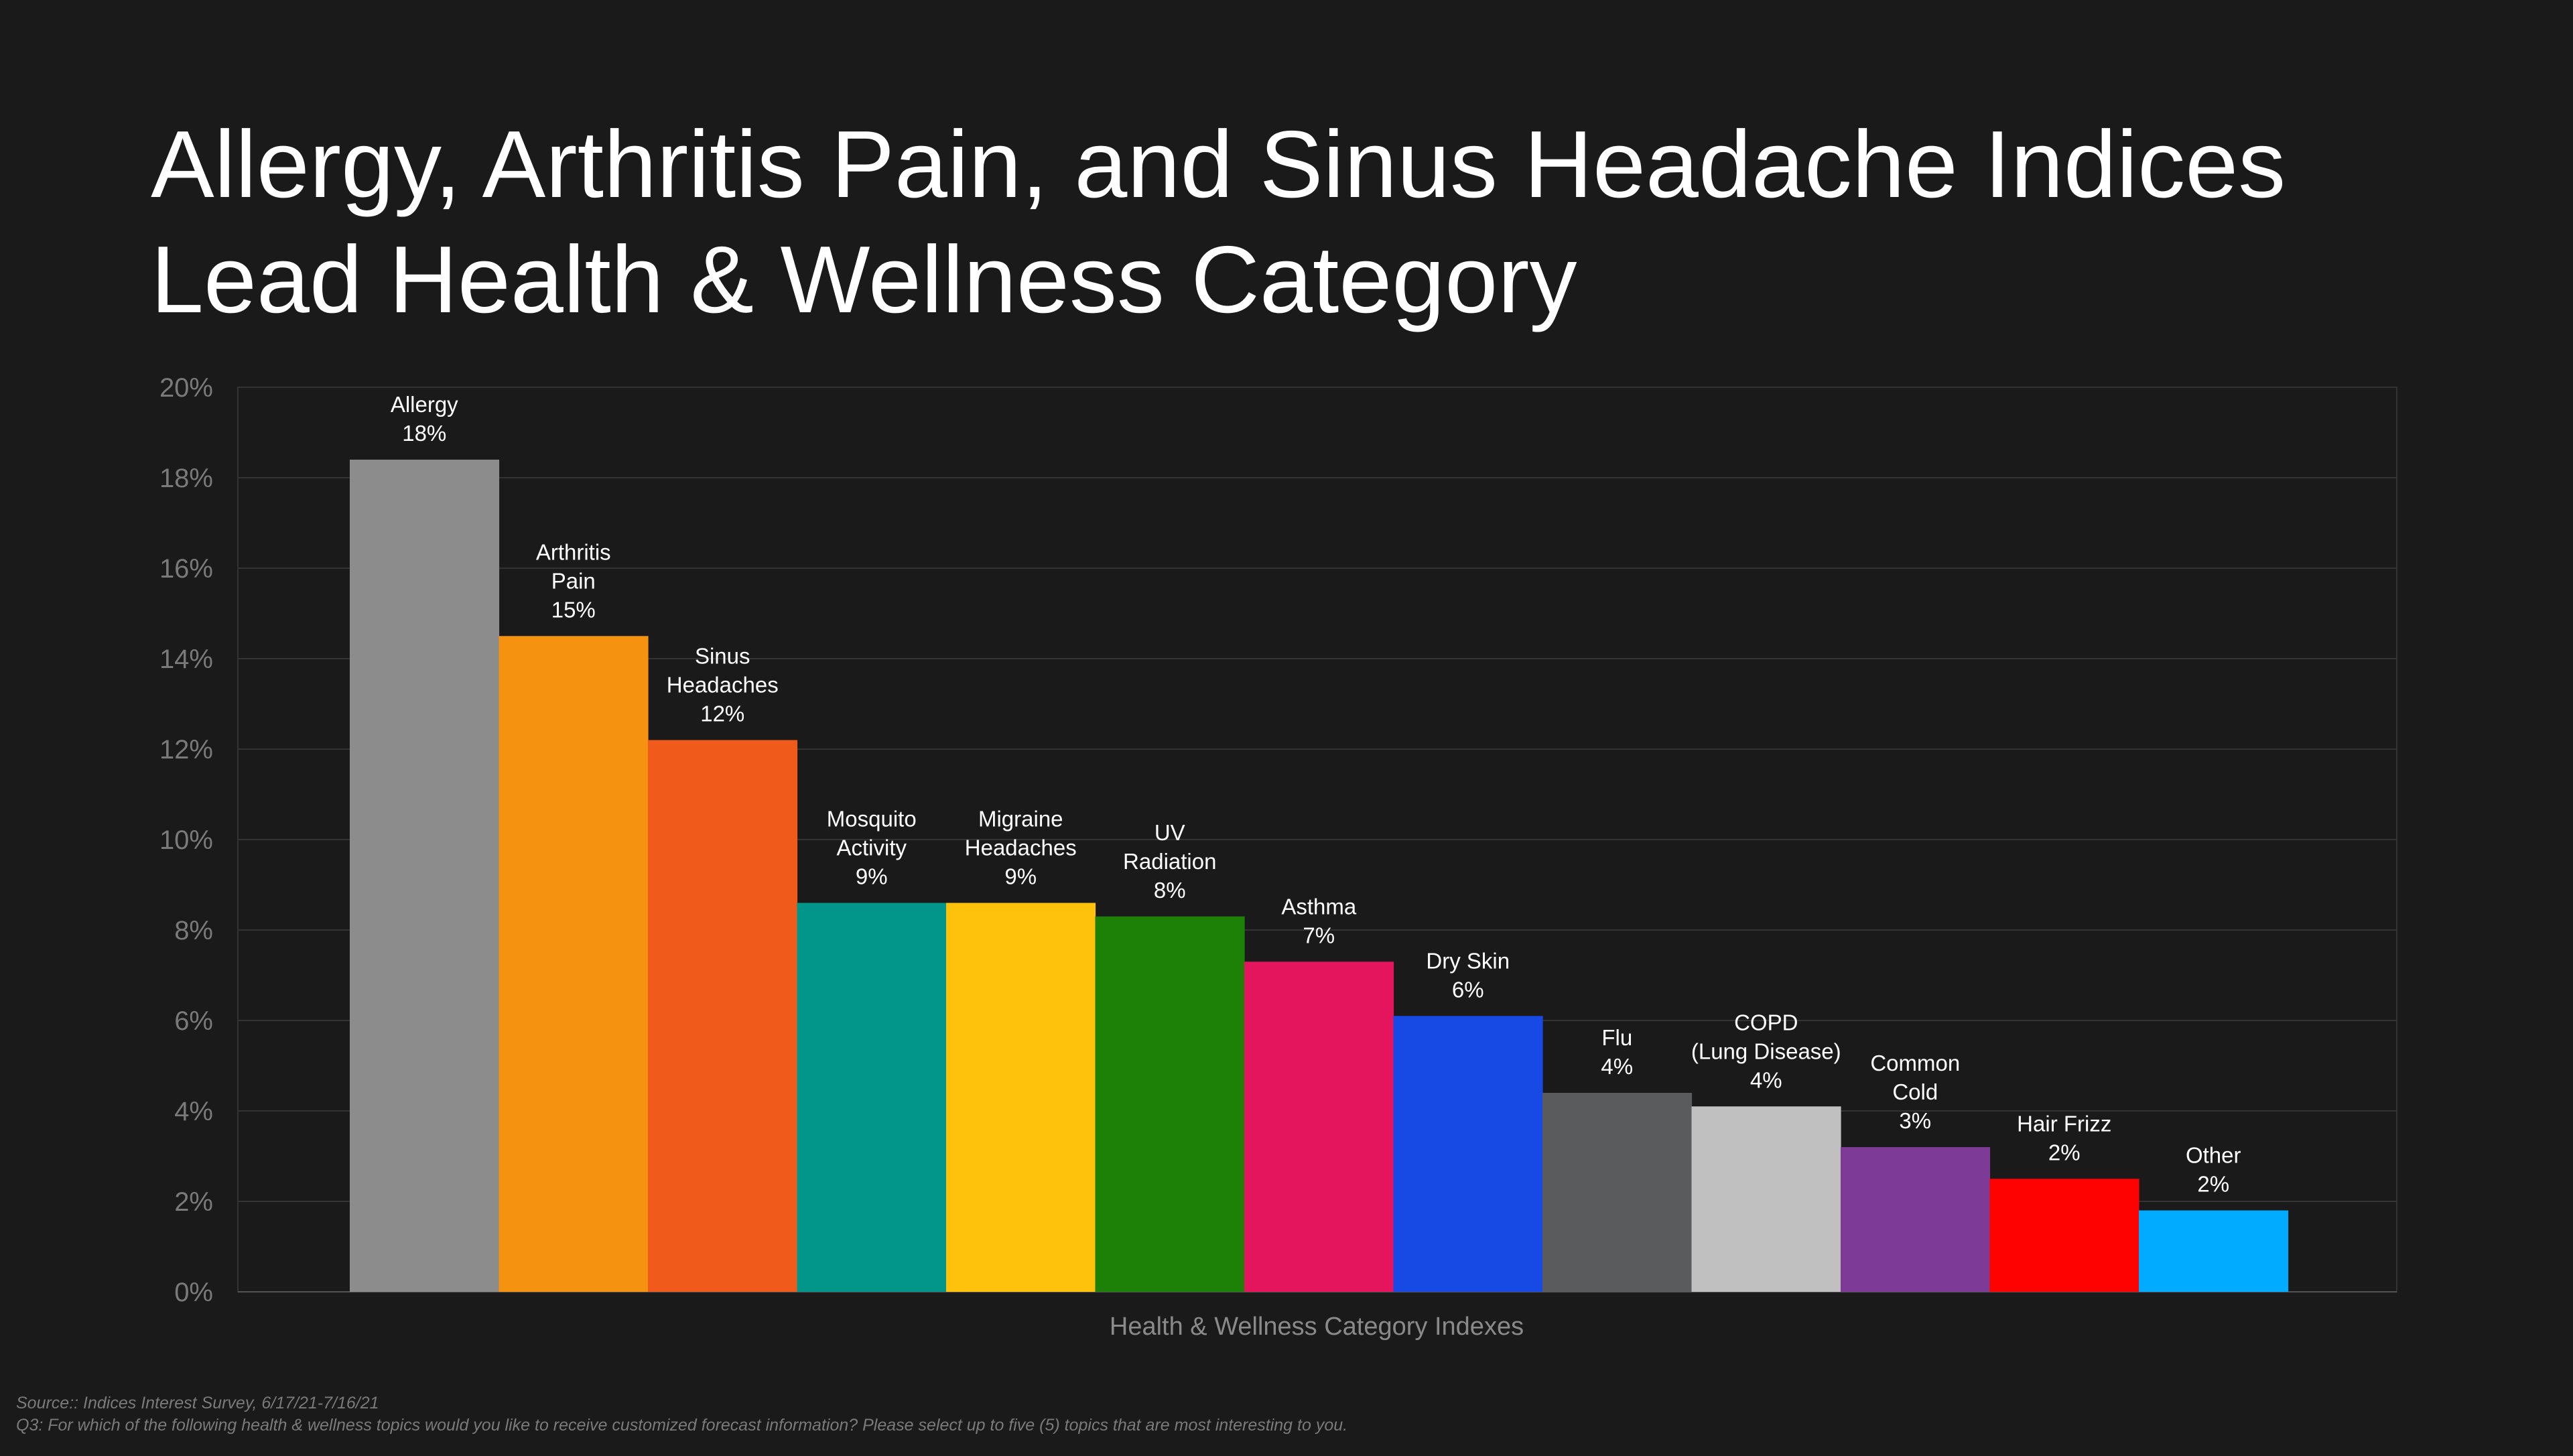 Image resolution: width=2573 pixels, height=1456 pixels. I want to click on bar-label: Flu 4%, so click(1617, 1052).